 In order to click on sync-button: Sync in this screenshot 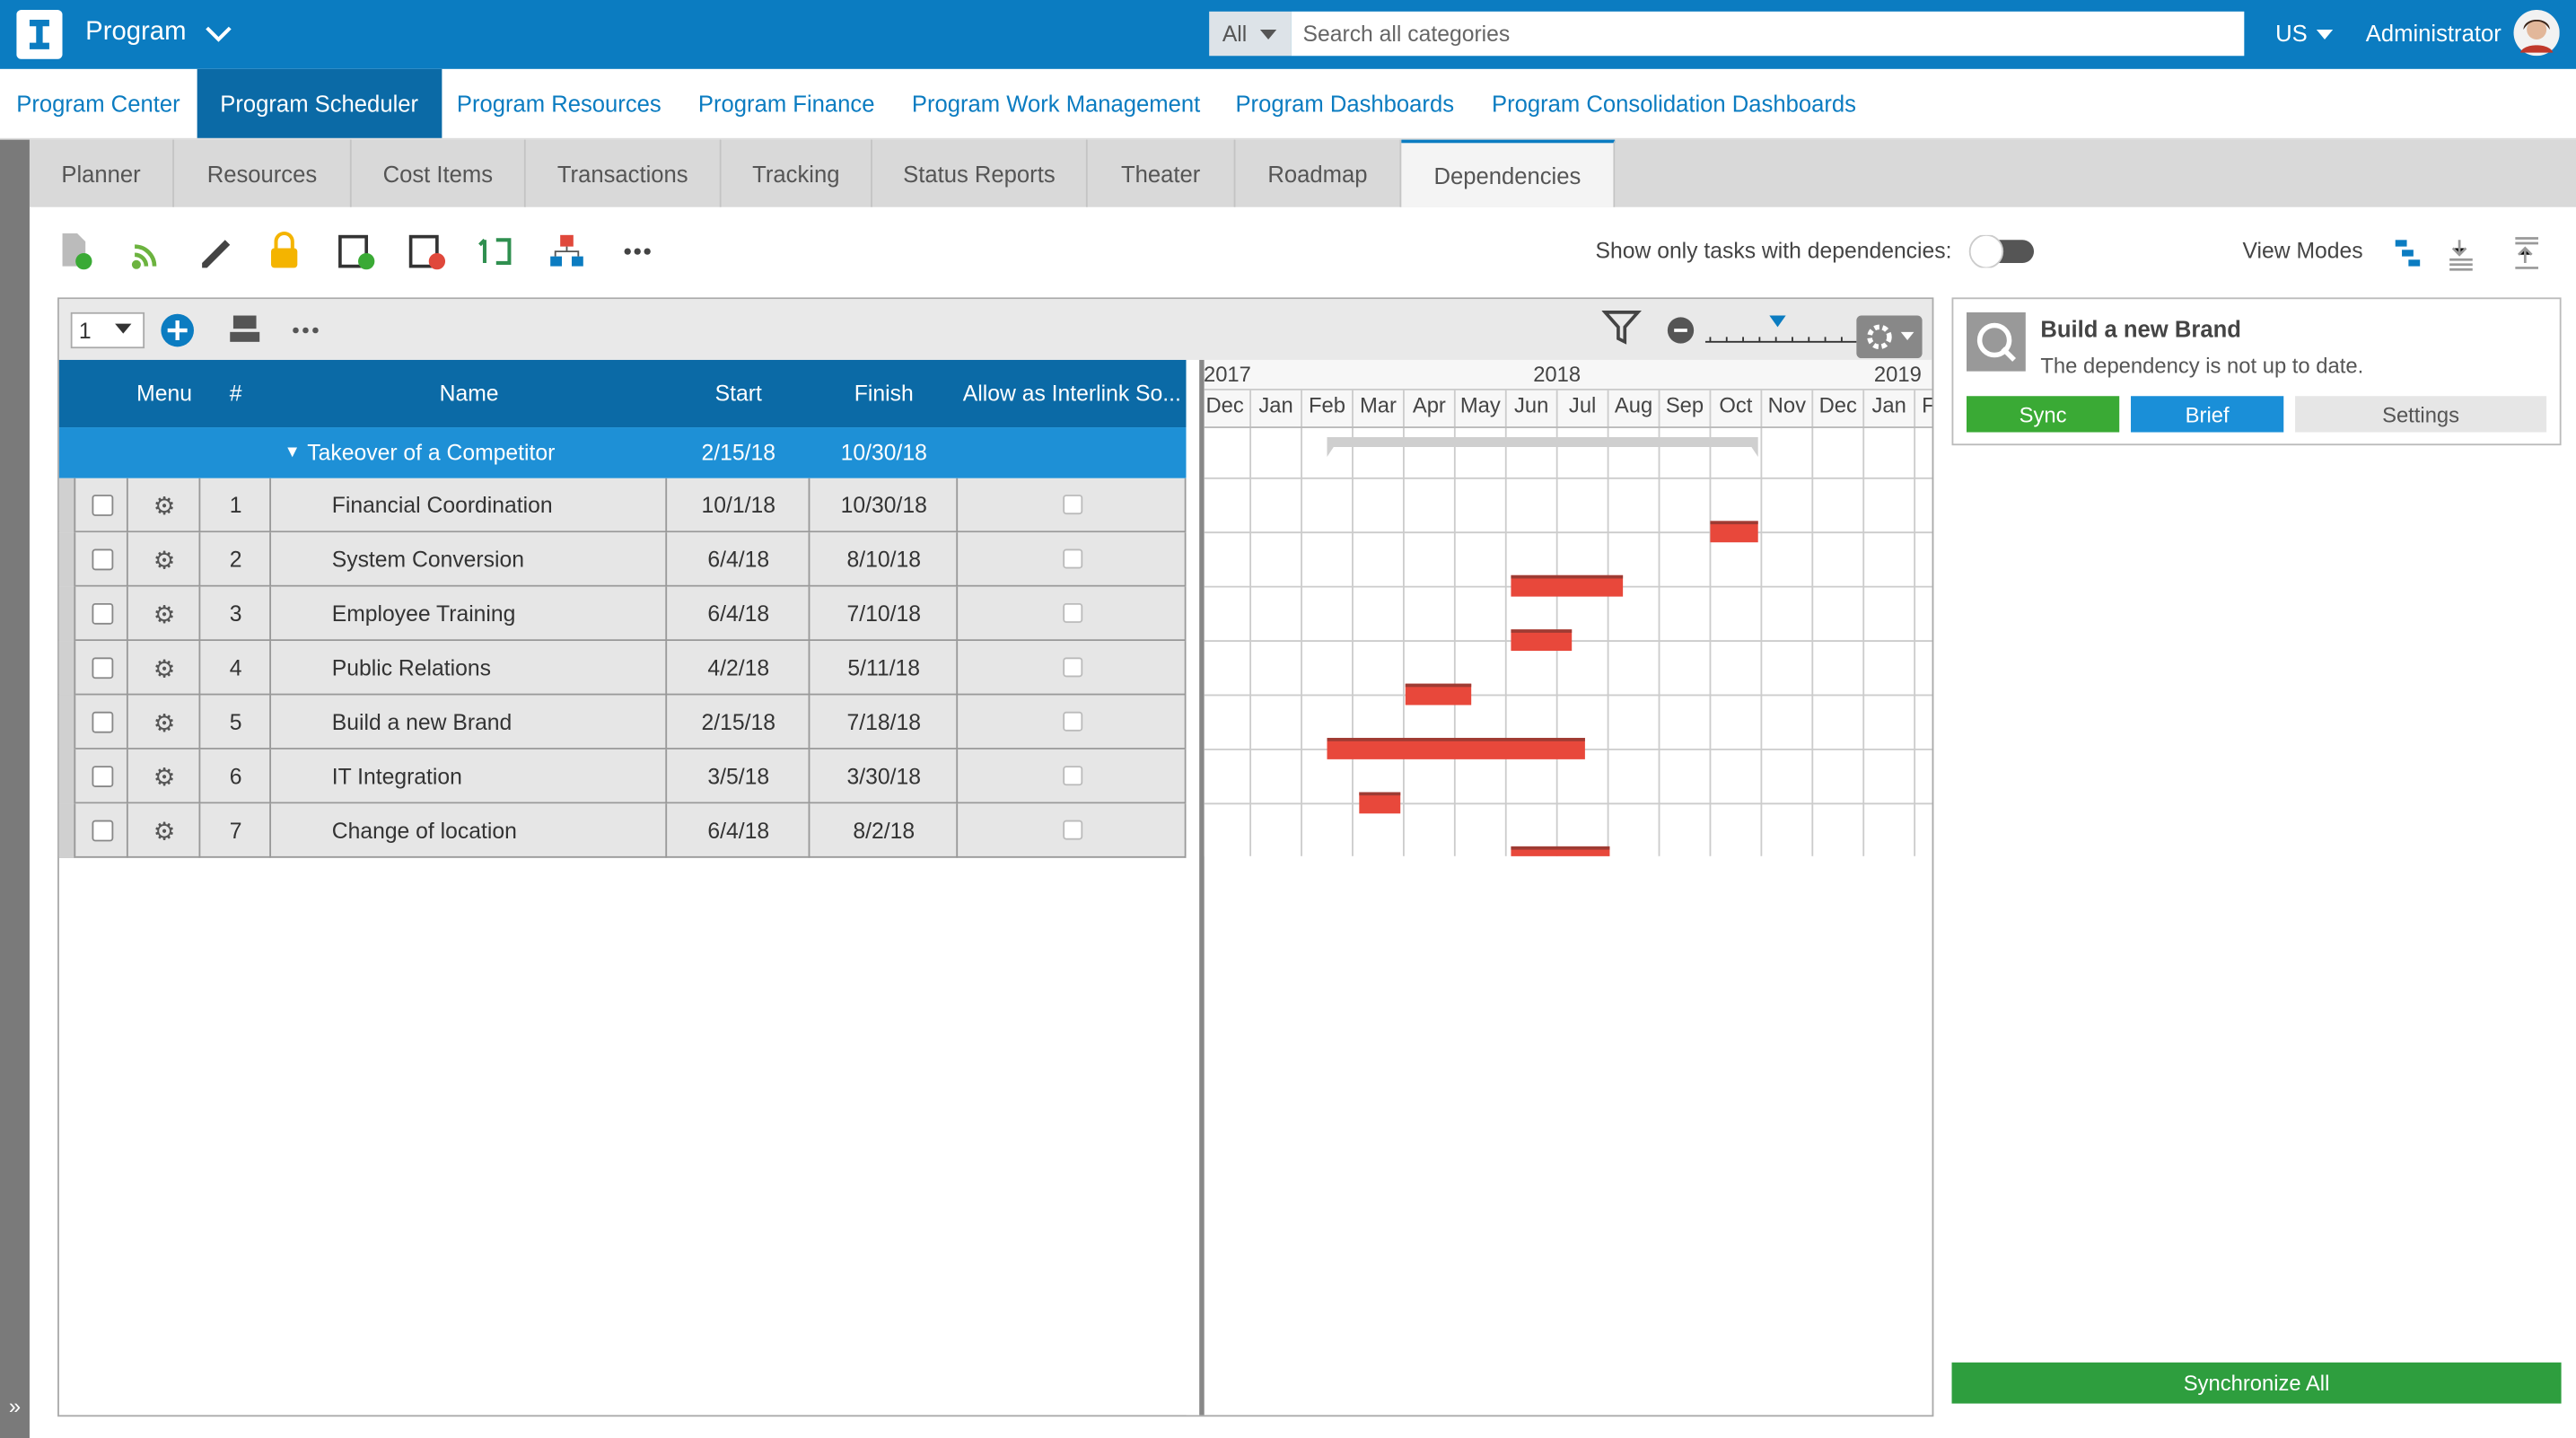, I will do `click(2043, 414)`.